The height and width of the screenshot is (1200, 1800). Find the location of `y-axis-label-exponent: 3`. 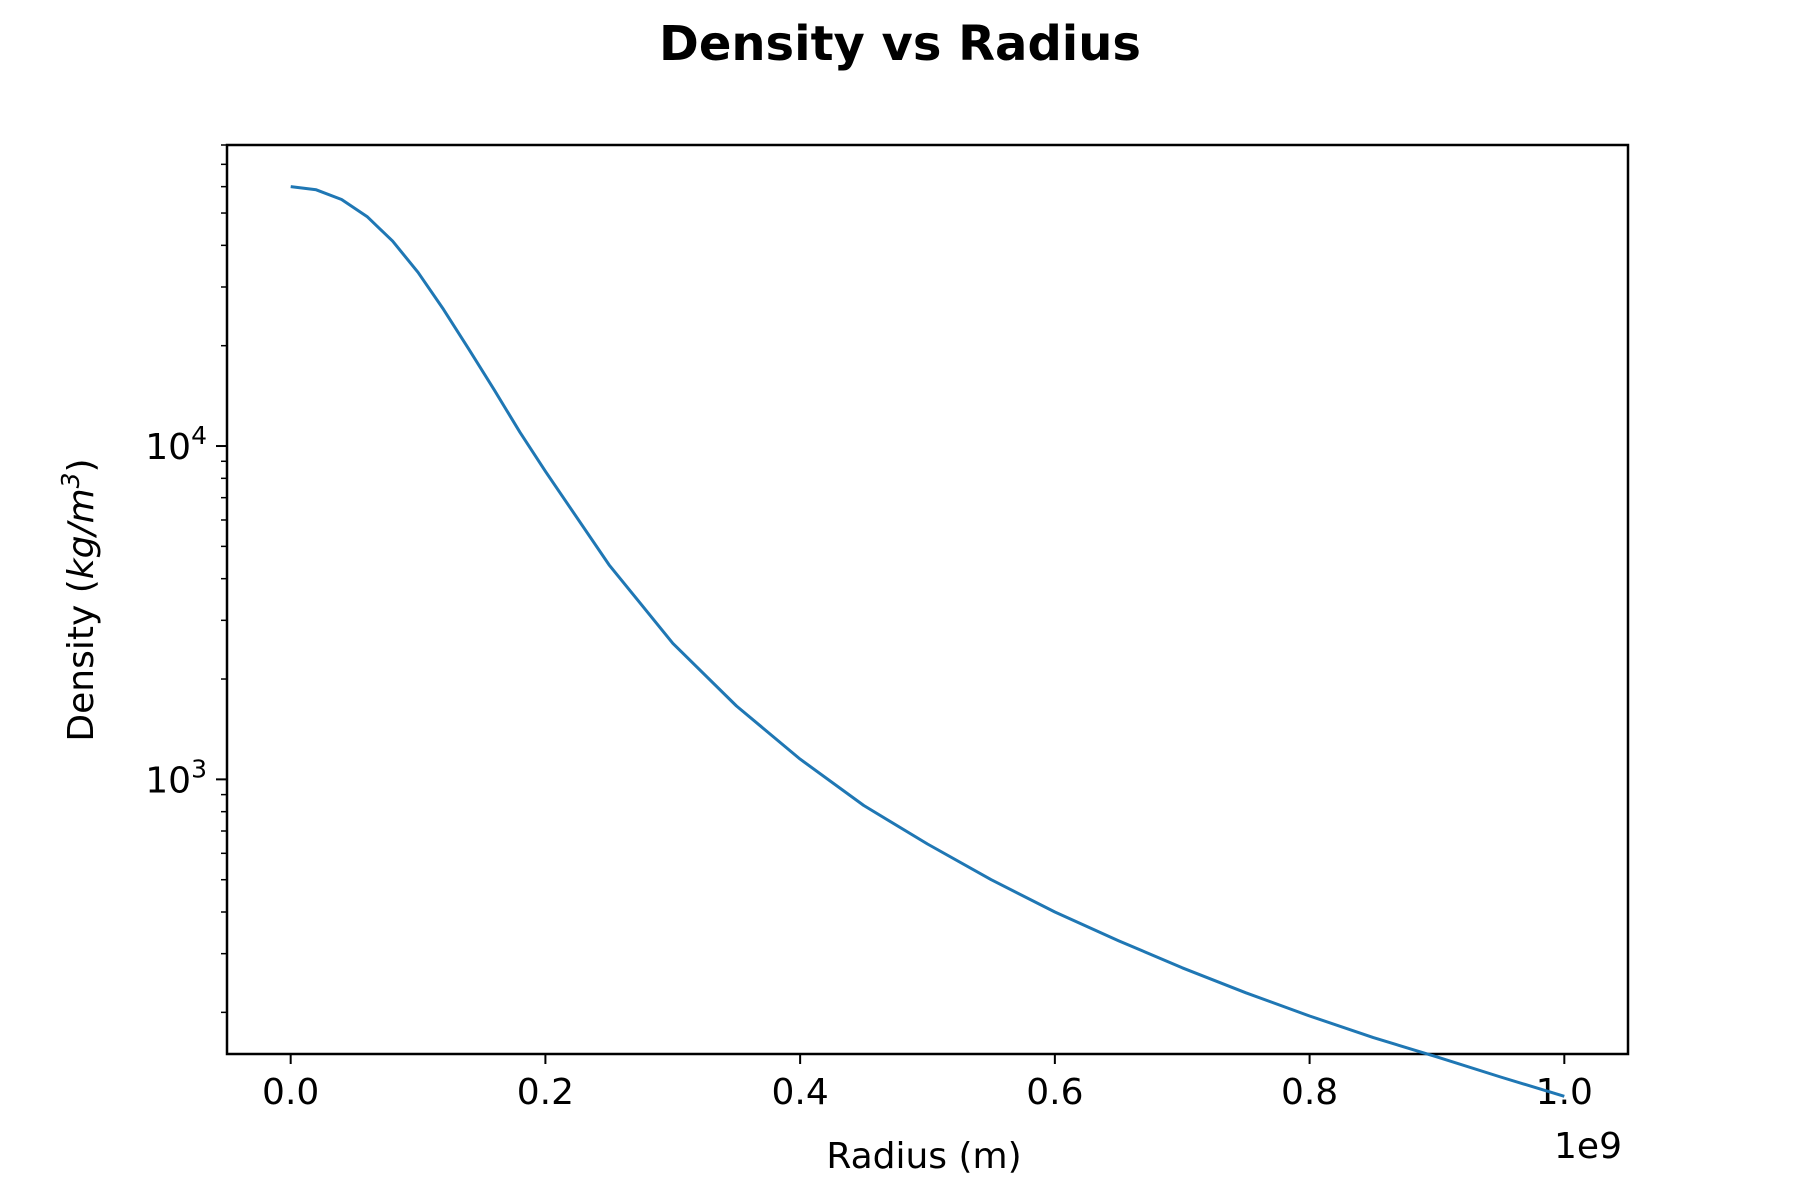

y-axis-label-exponent: 3 is located at coordinates (70, 480).